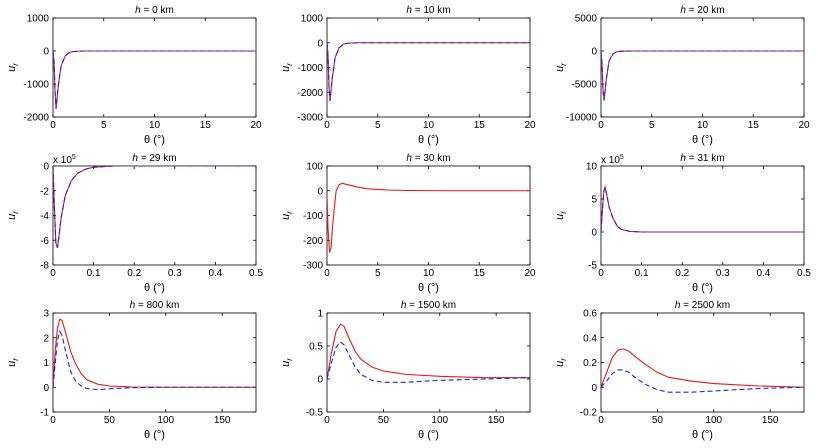  What do you see at coordinates (310, 93) in the screenshot?
I see `y-tick-label: -2000` at bounding box center [310, 93].